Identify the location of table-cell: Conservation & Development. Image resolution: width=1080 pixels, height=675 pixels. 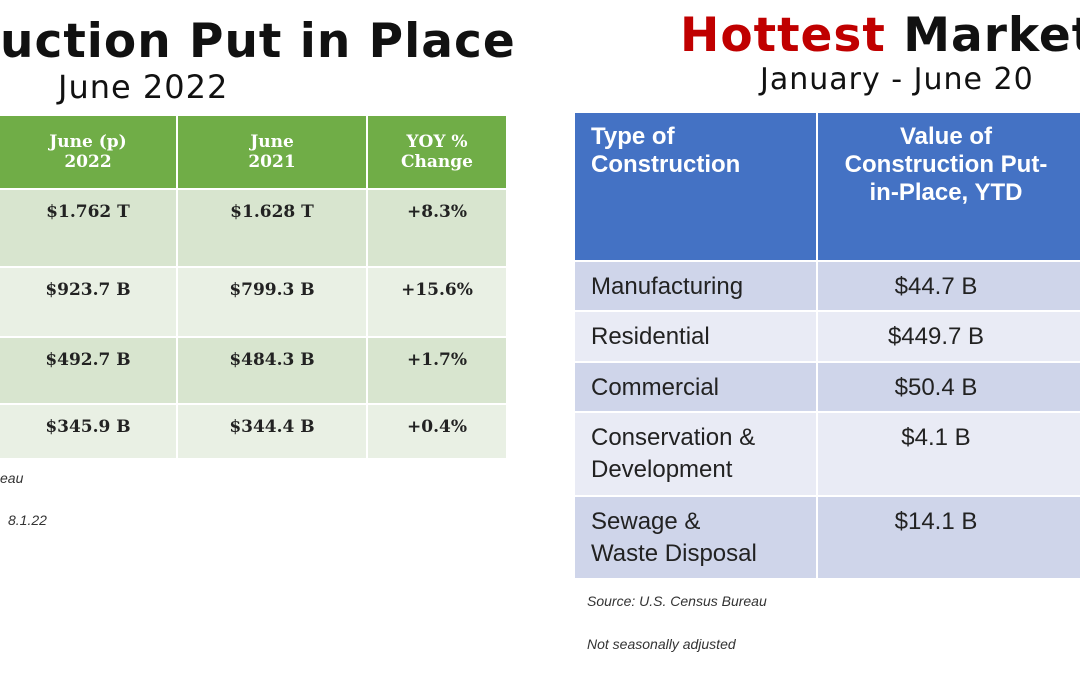
(696, 455).